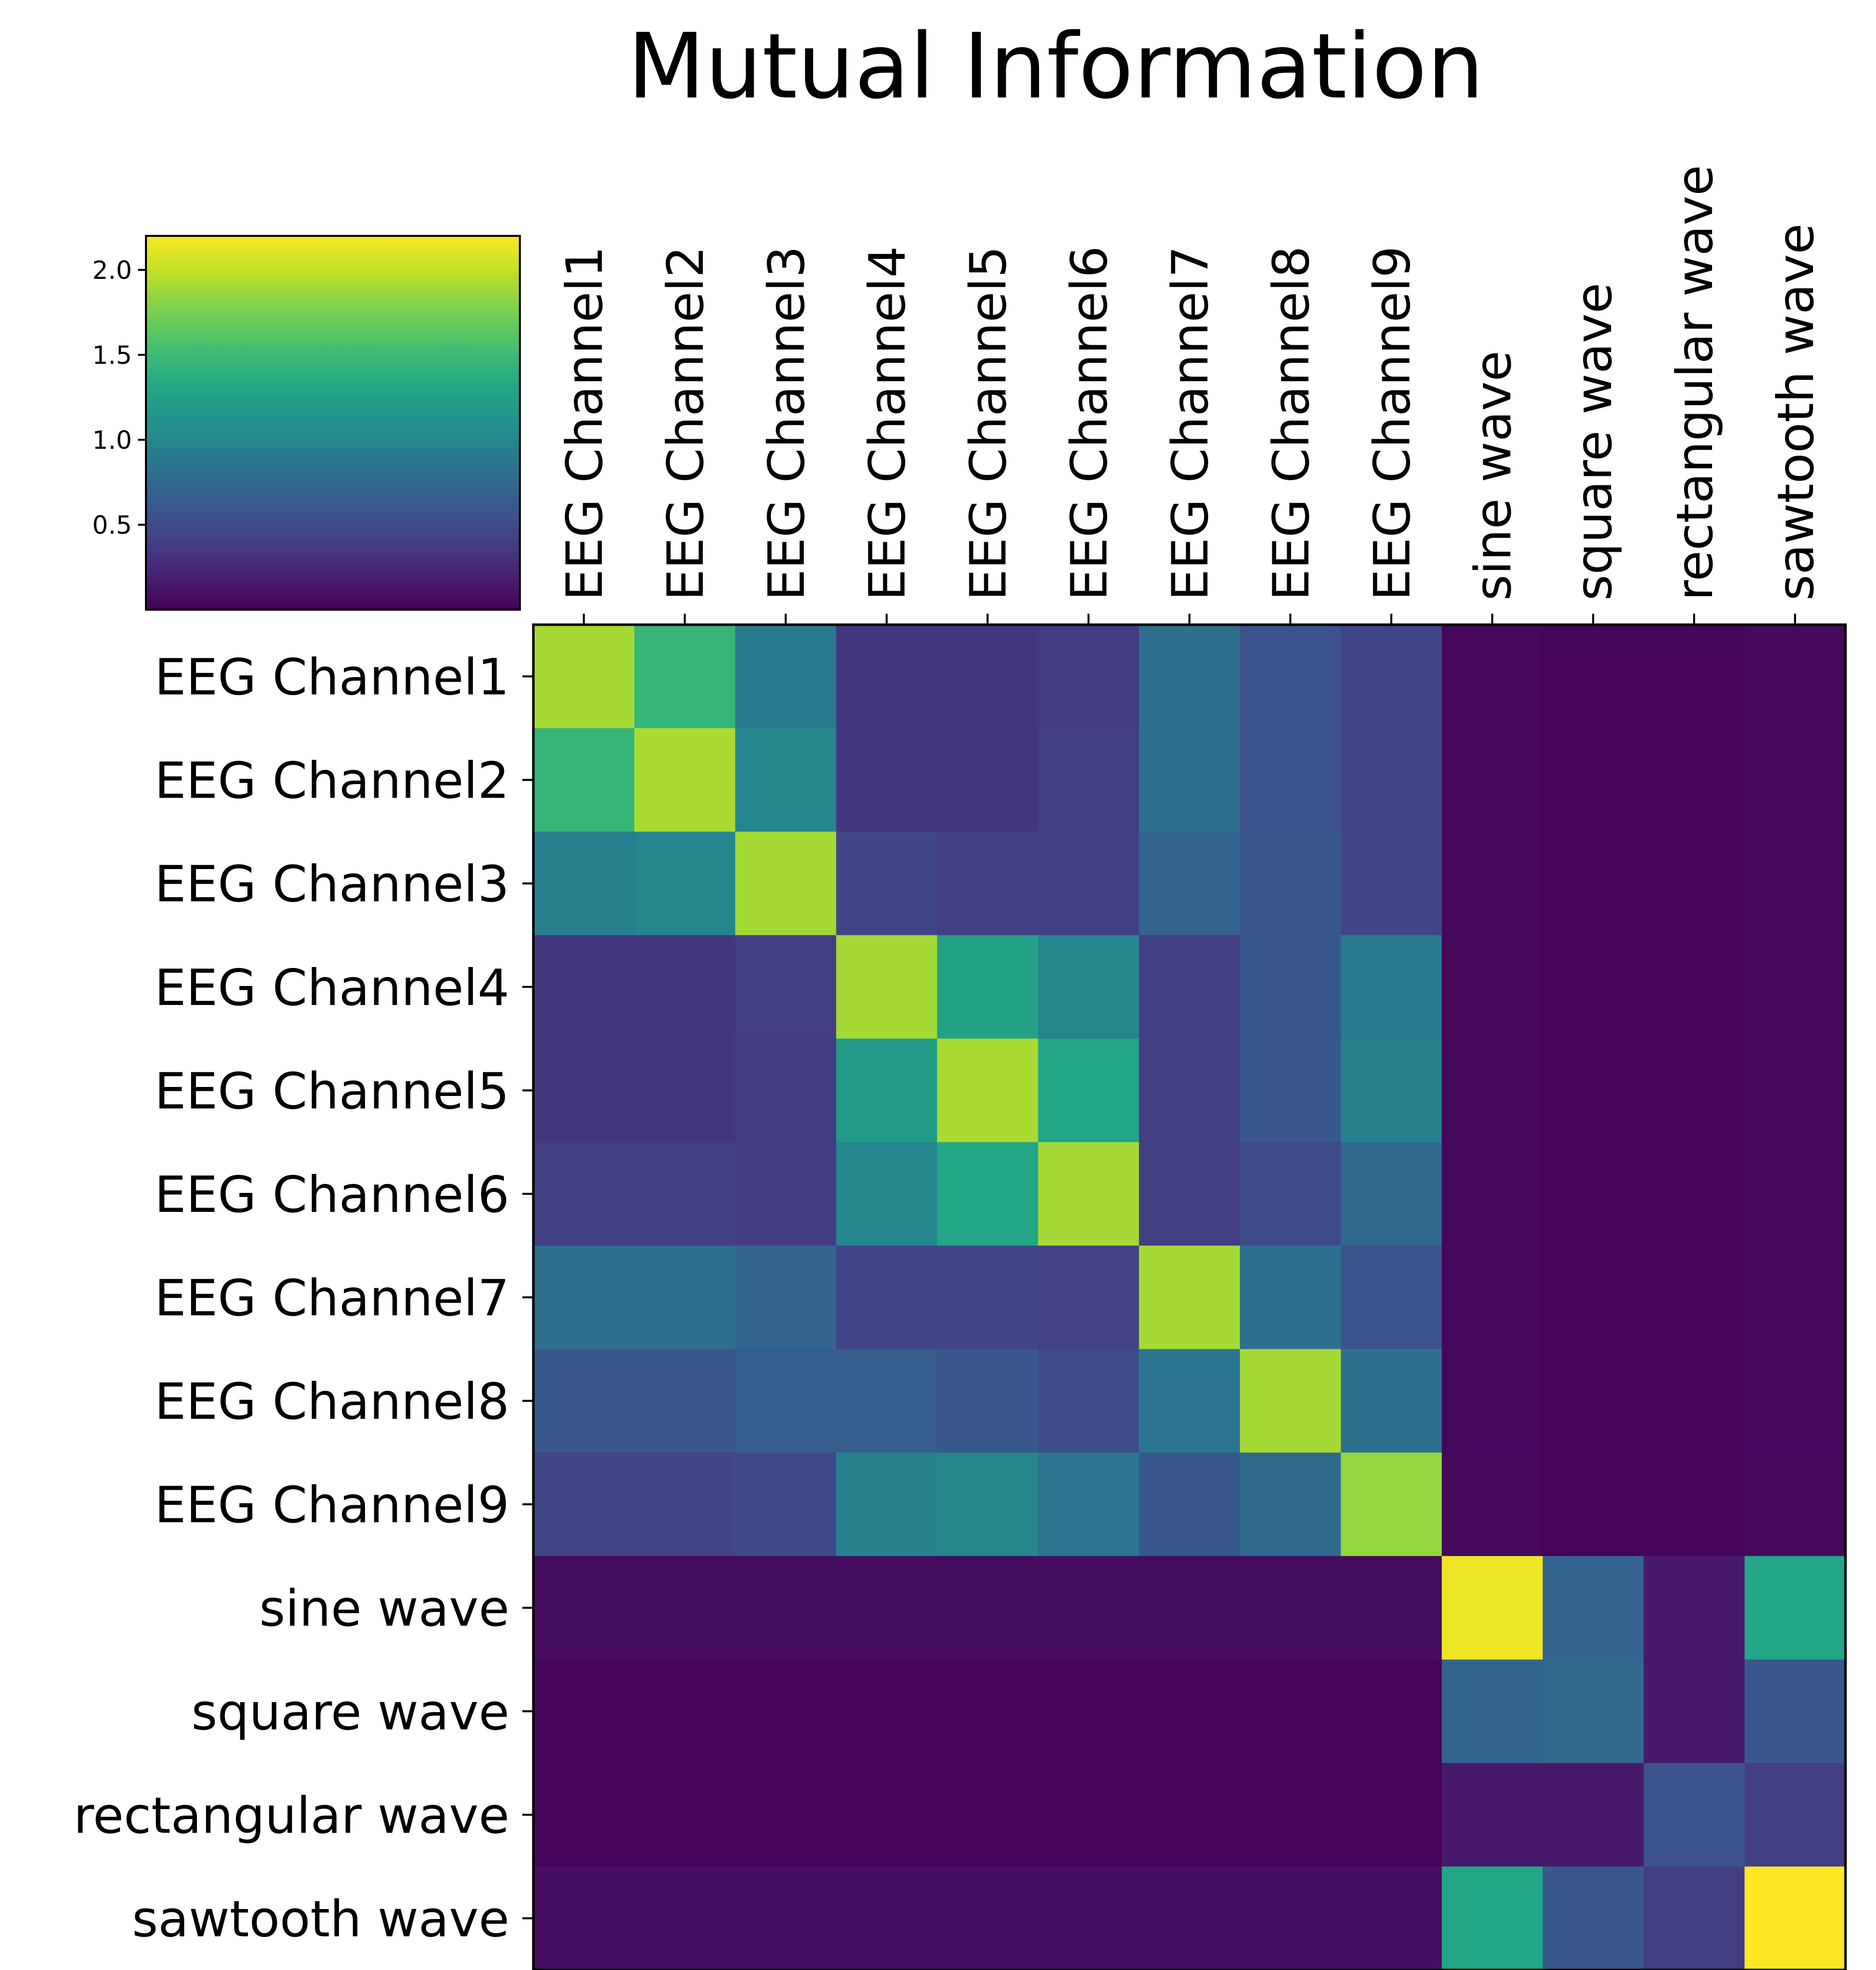  I want to click on colorbar-tick-label: 1.0, so click(112, 440).